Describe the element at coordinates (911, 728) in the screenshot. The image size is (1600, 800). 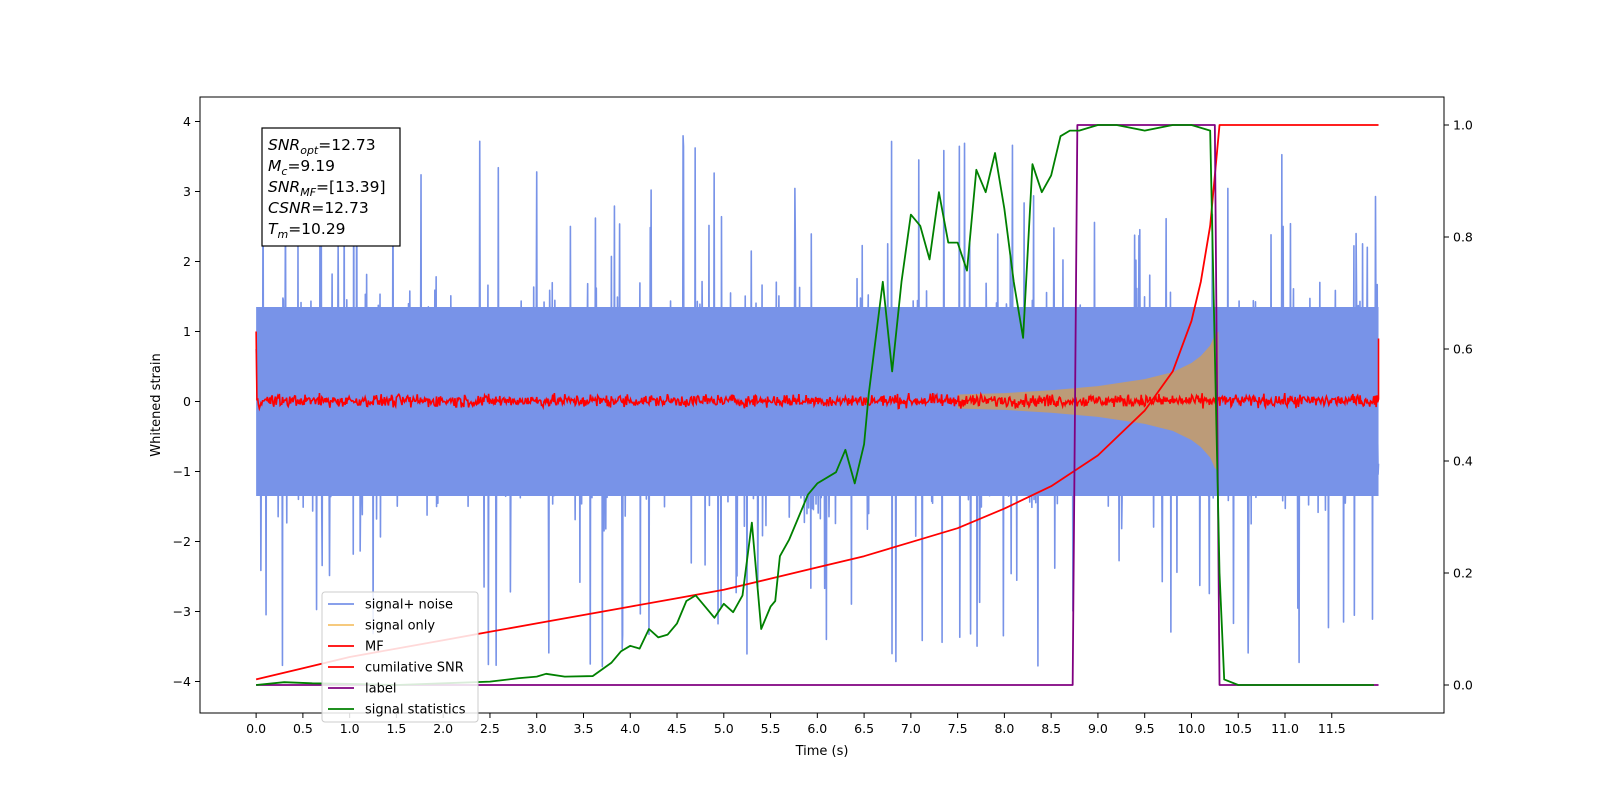
I see `x-tick-label: 7.0` at that location.